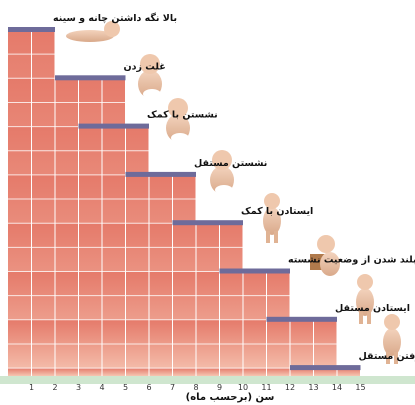 The height and width of the screenshot is (405, 415). What do you see at coordinates (313, 387) in the screenshot?
I see `x-tick-label: 13` at bounding box center [313, 387].